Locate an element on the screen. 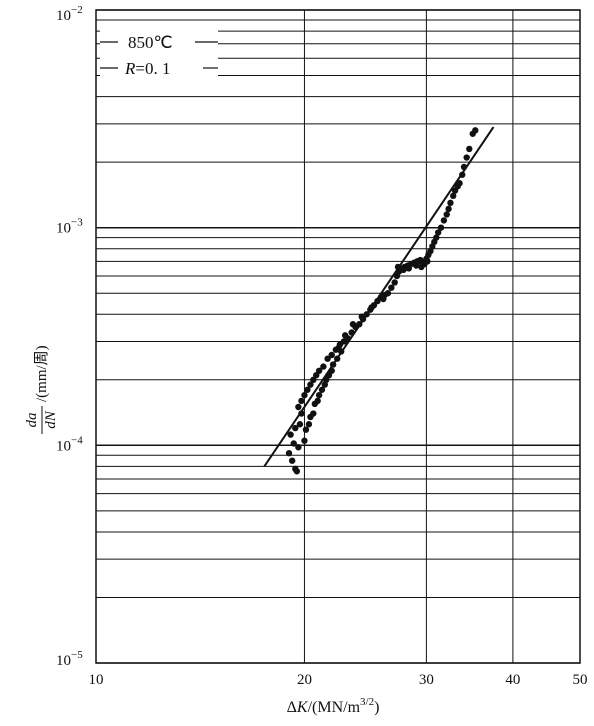  y-tick-exponent: −2 is located at coordinates (77, 10).